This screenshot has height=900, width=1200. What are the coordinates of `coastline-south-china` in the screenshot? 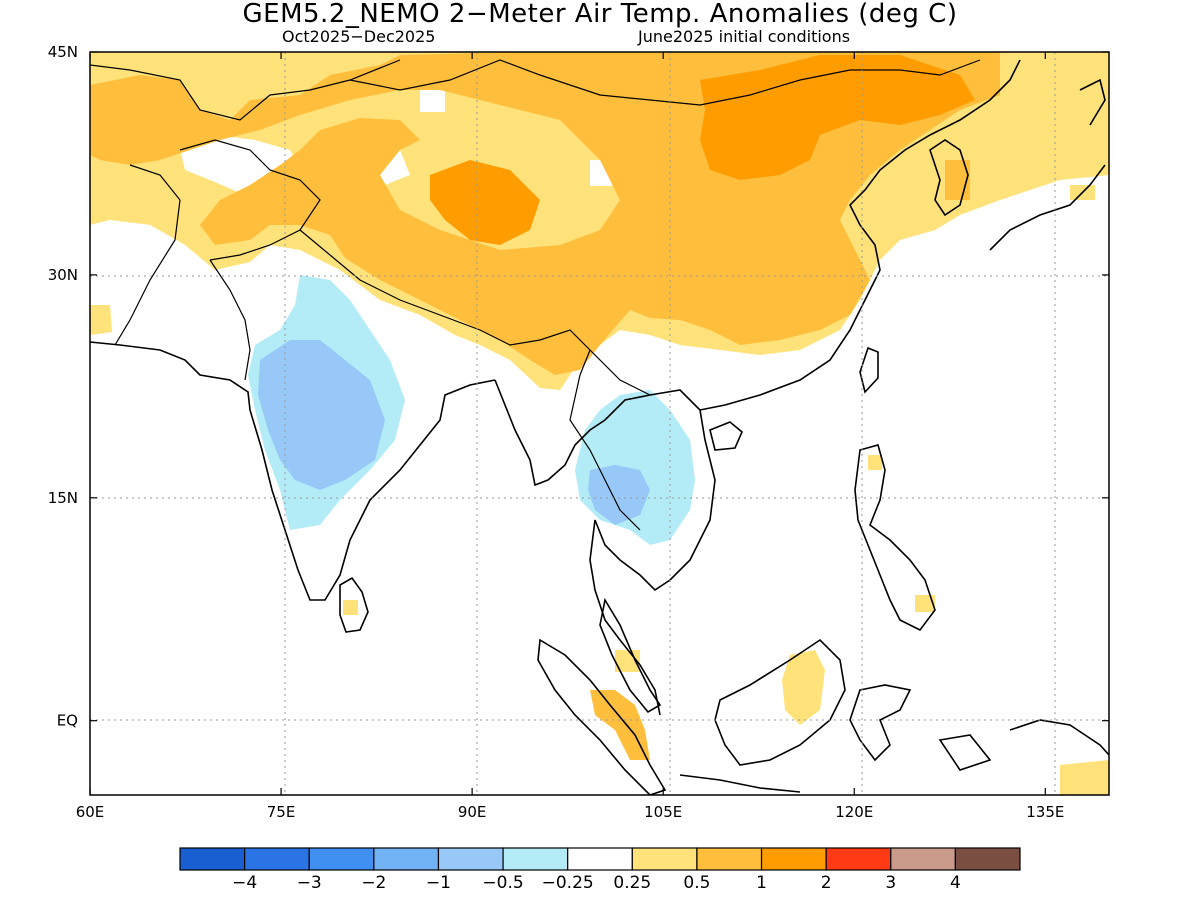 It's located at (860, 235).